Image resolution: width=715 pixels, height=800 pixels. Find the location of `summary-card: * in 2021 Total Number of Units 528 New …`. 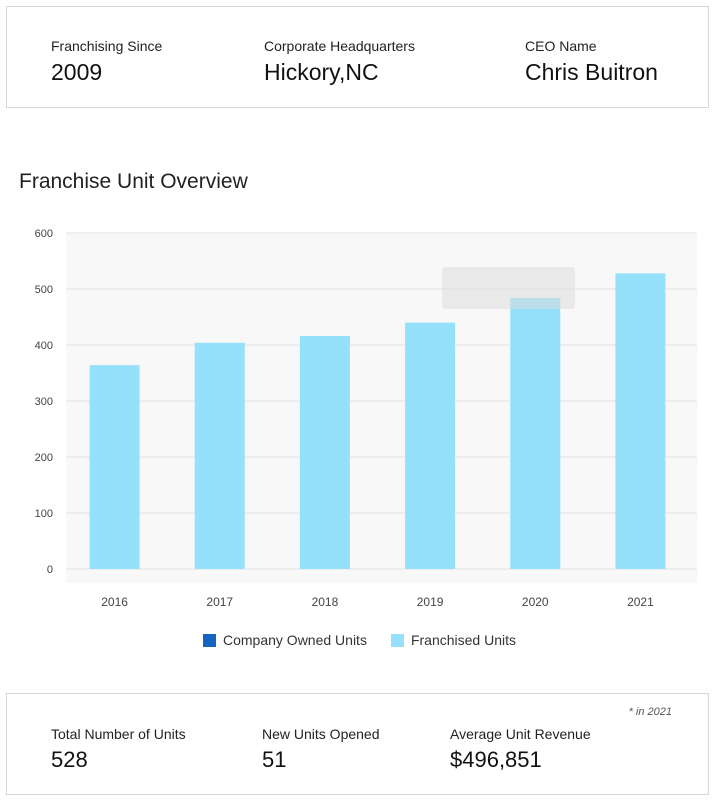

summary-card: * in 2021 Total Number of Units 528 New … is located at coordinates (357, 744).